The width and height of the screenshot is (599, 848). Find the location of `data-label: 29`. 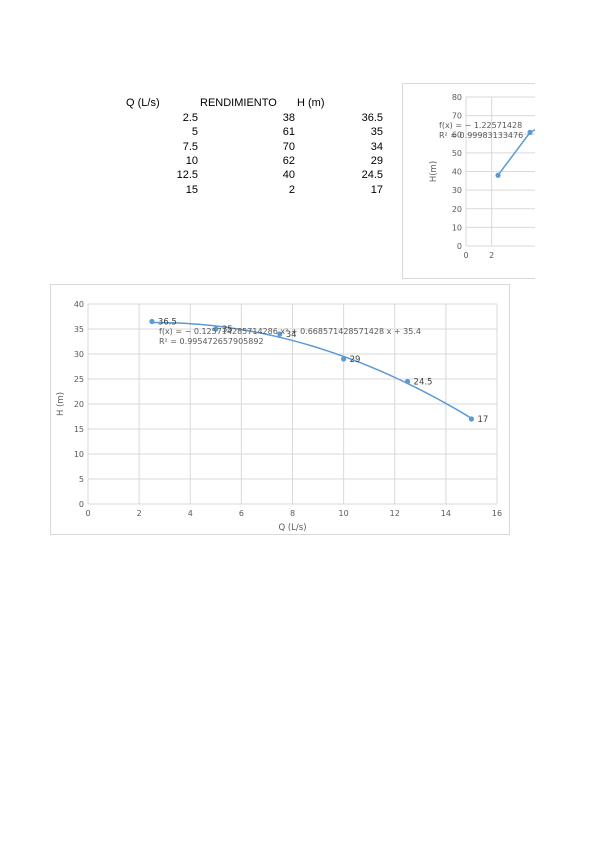

data-label: 29 is located at coordinates (355, 360).